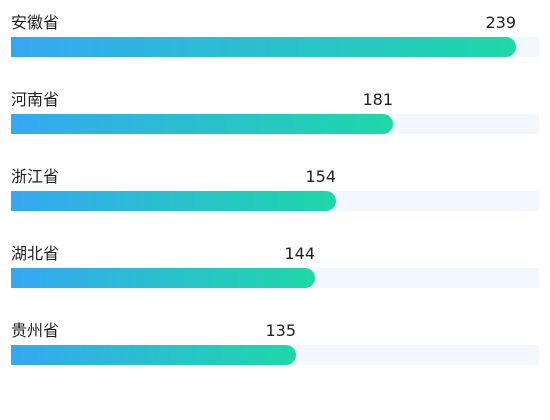 Image resolution: width=550 pixels, height=420 pixels. I want to click on value-label: 239, so click(500, 22).